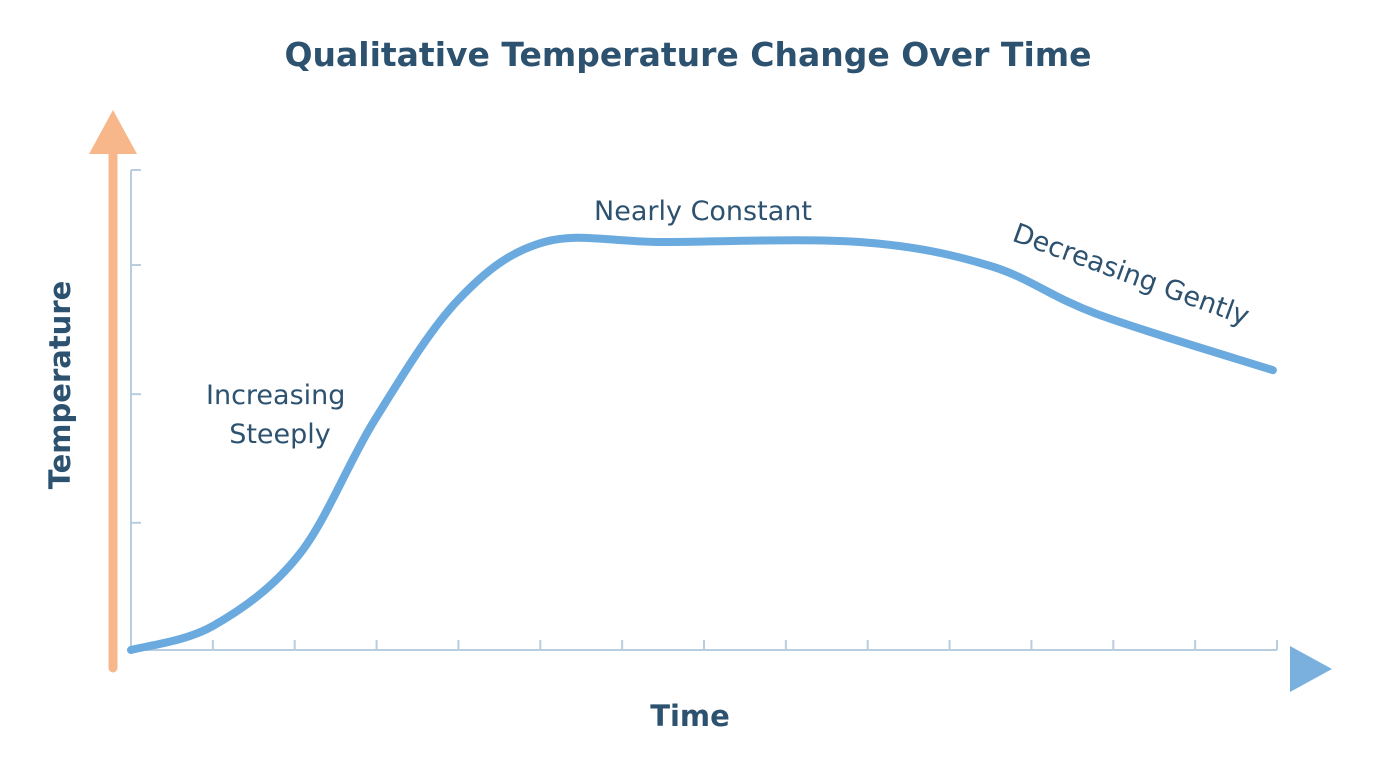 The height and width of the screenshot is (768, 1376). Describe the element at coordinates (280, 415) in the screenshot. I see `annotation-increasing: Increasing Steeply` at that location.